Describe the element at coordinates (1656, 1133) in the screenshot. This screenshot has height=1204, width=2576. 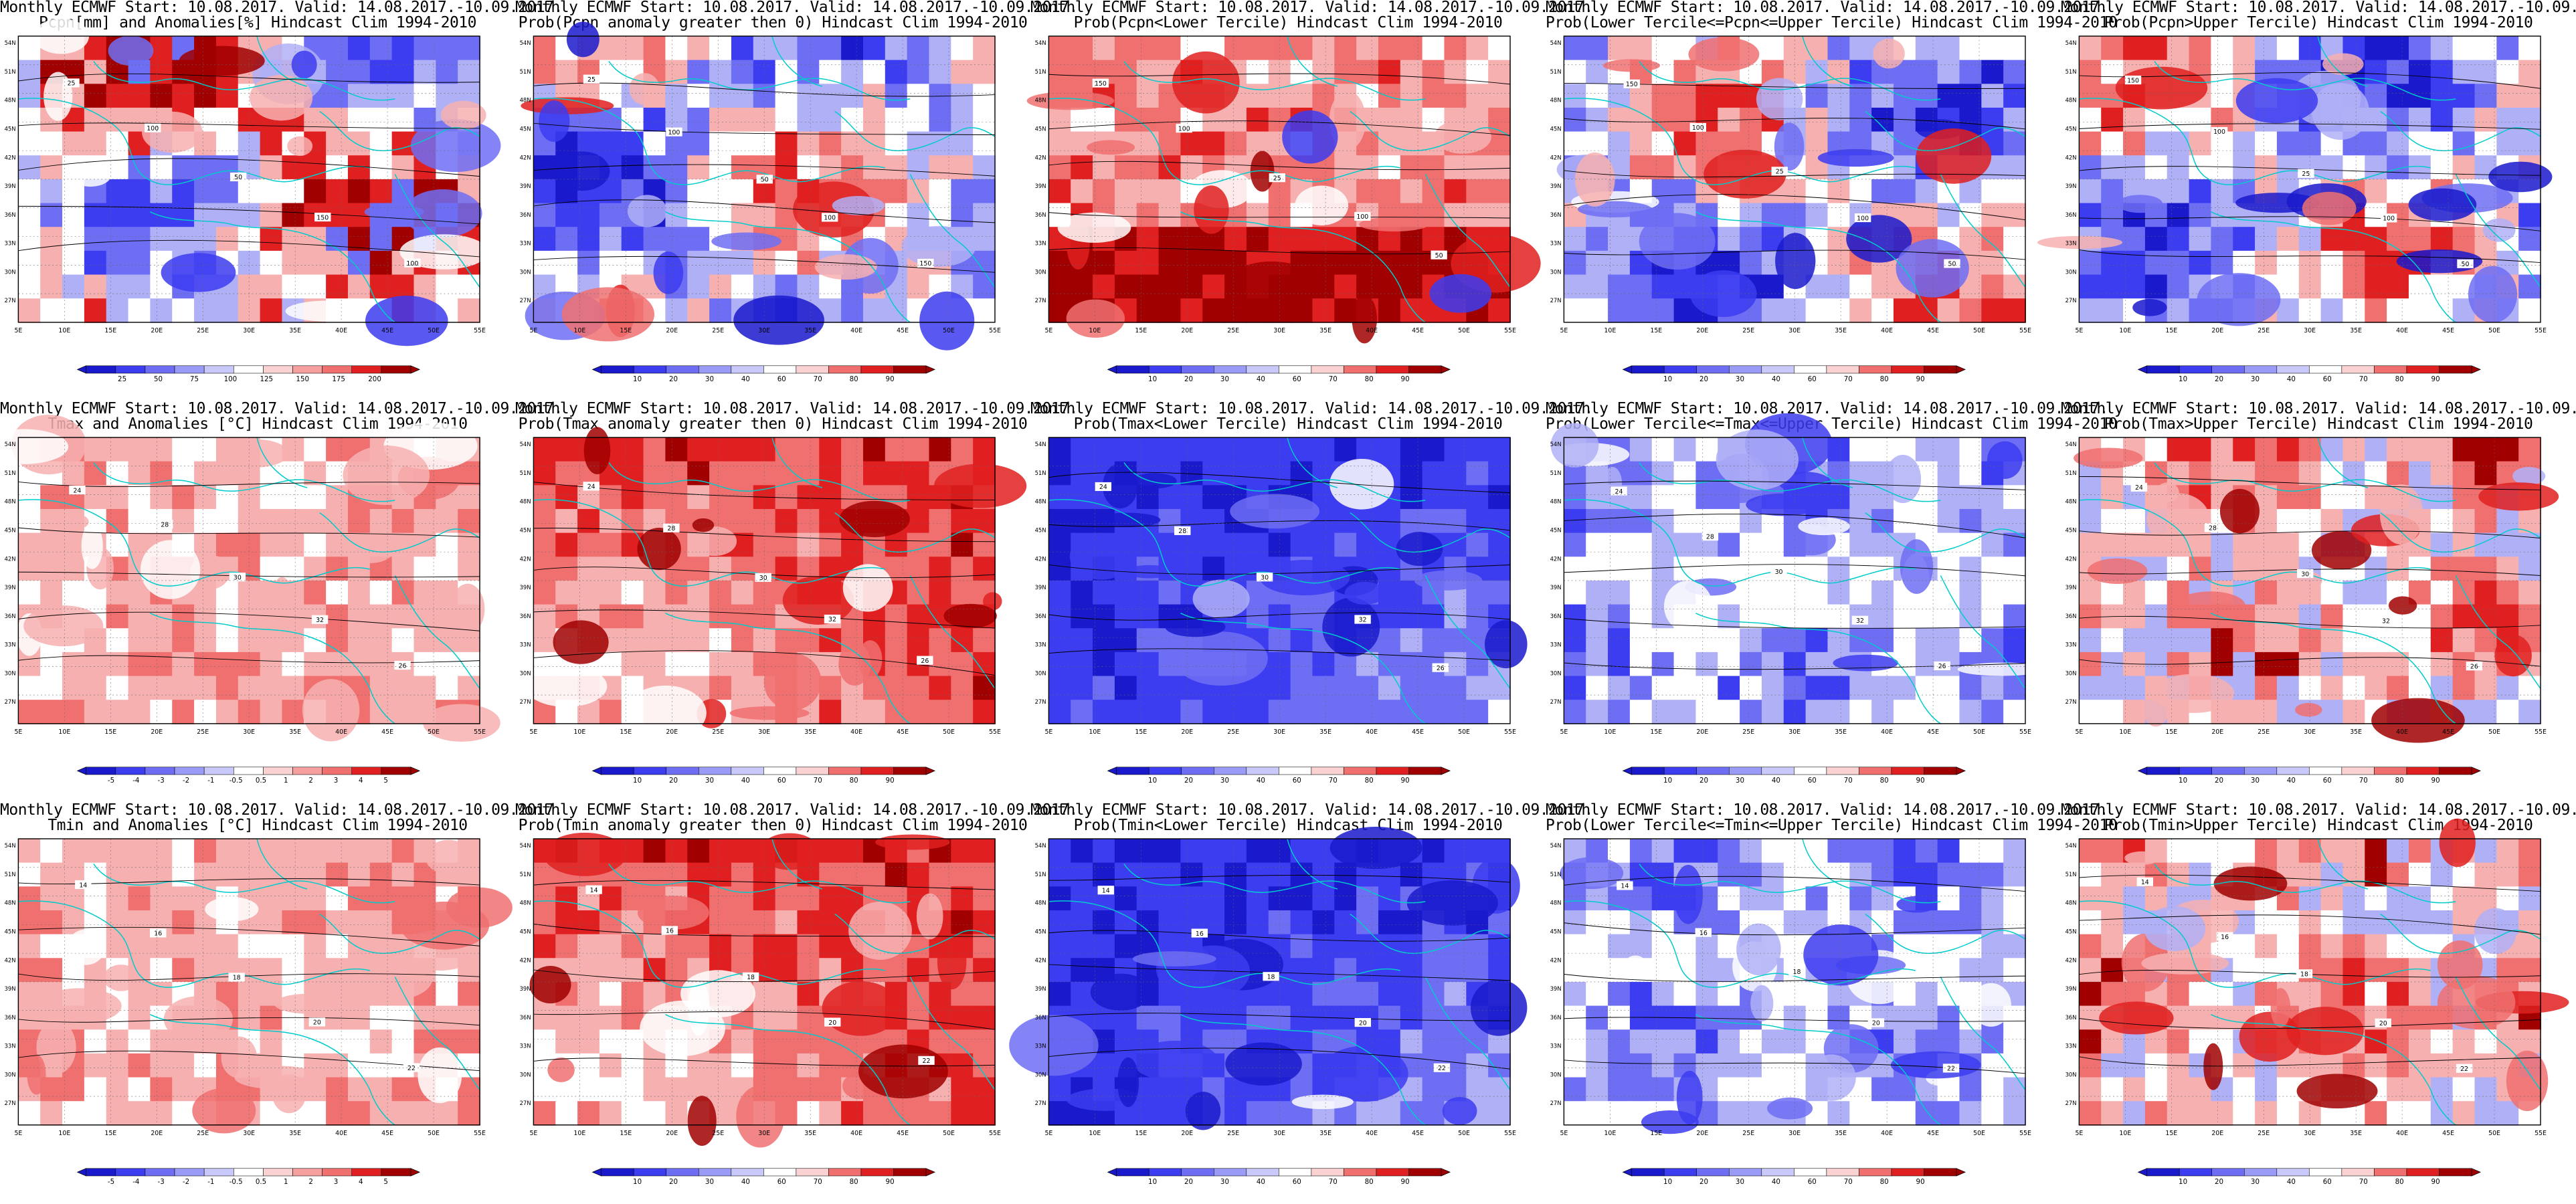
I see `lon-tick-label: 15E` at that location.